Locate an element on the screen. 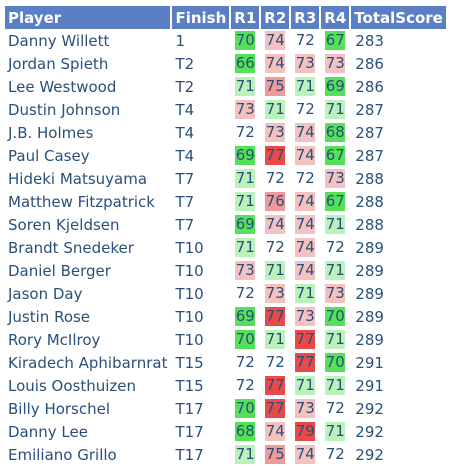 The width and height of the screenshot is (454, 469). header-r4: R4 is located at coordinates (335, 17).